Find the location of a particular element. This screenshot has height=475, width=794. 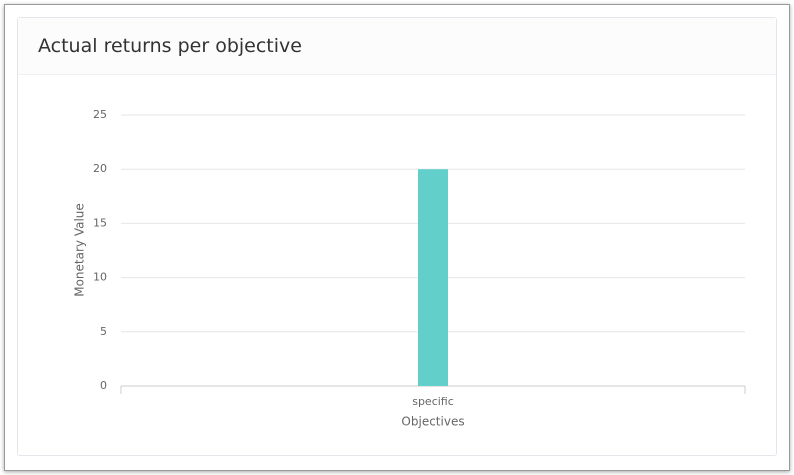

y-tick-label: 0 is located at coordinates (103, 385).